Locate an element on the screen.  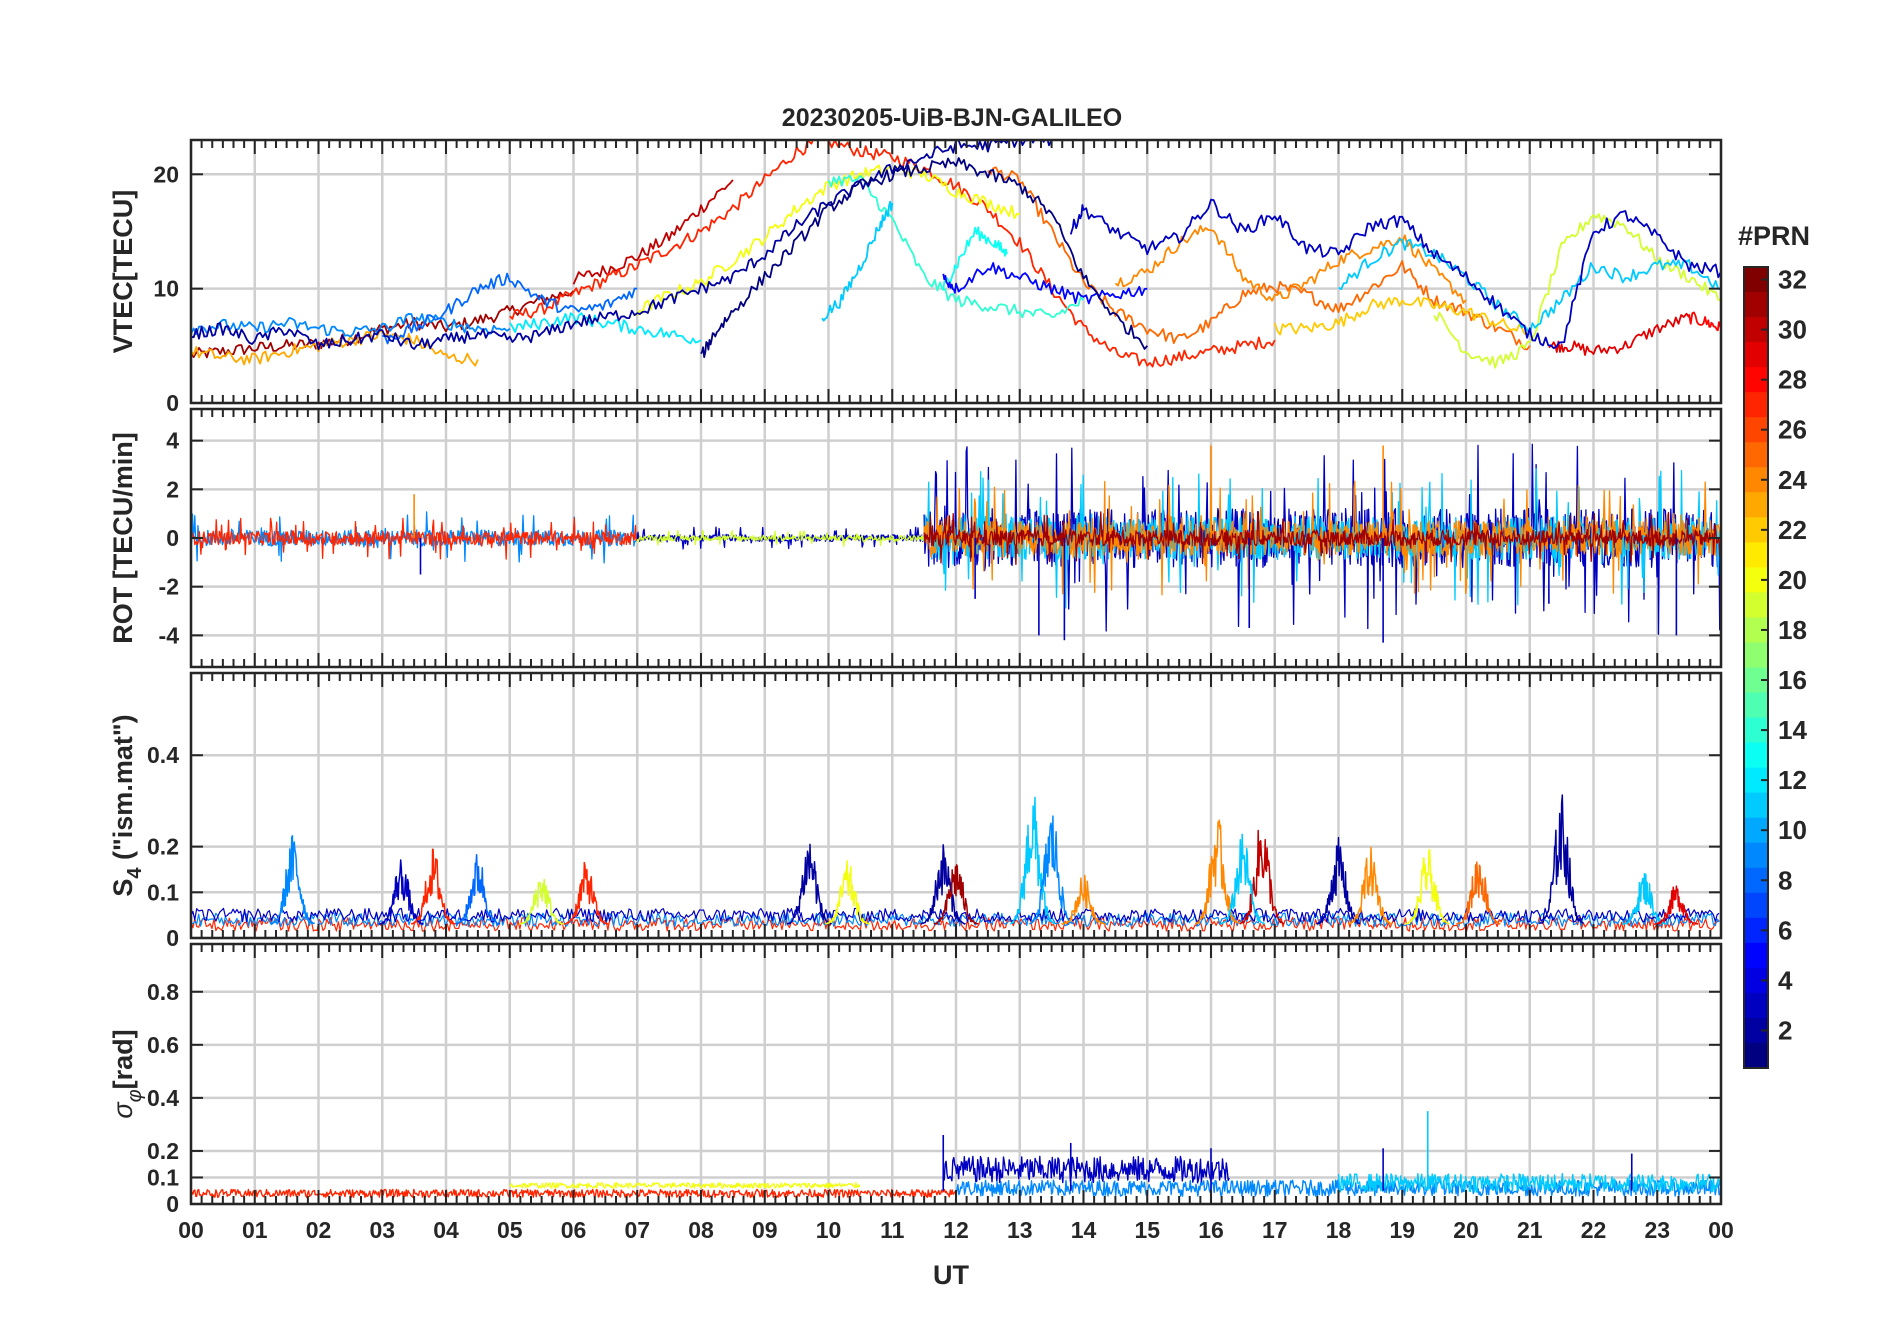
y-tick-label: 0.6 is located at coordinates (163, 1045).